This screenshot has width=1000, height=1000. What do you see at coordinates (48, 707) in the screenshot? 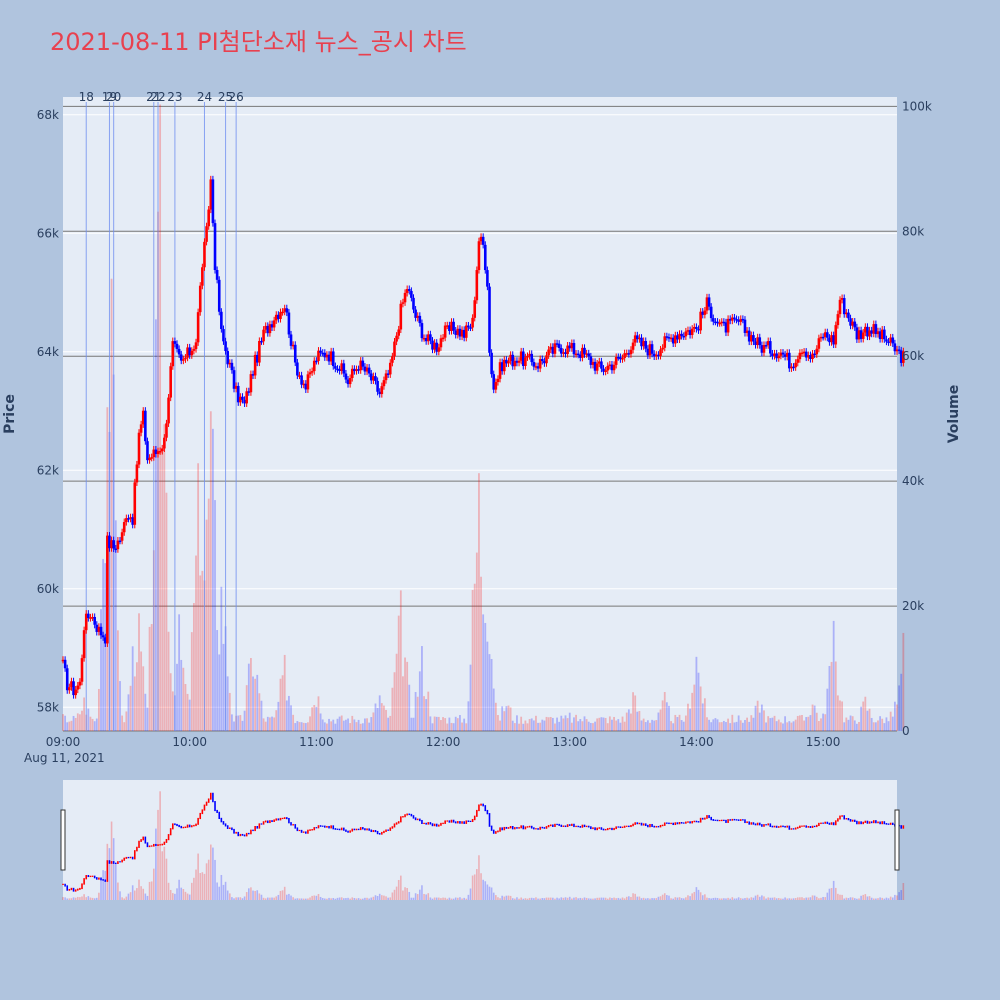
I see `price-tick-label: 58k` at bounding box center [48, 707].